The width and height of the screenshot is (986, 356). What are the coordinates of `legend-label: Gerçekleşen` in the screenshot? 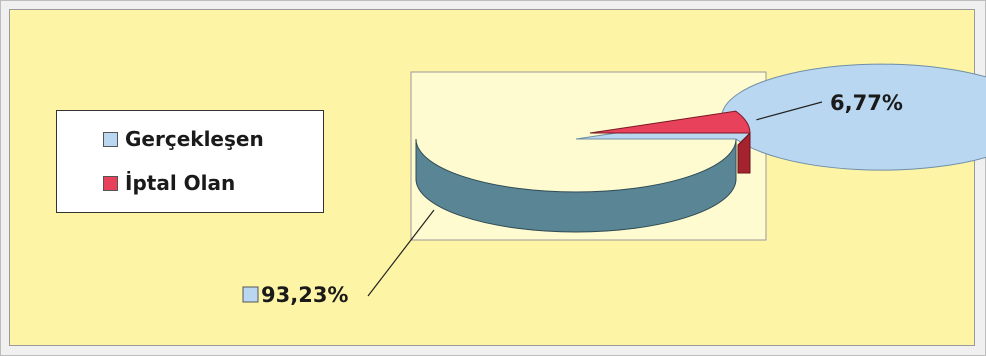 It's located at (194, 139).